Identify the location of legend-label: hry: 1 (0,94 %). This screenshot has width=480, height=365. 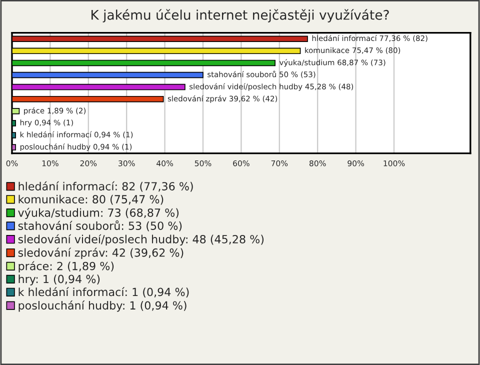
(59, 280).